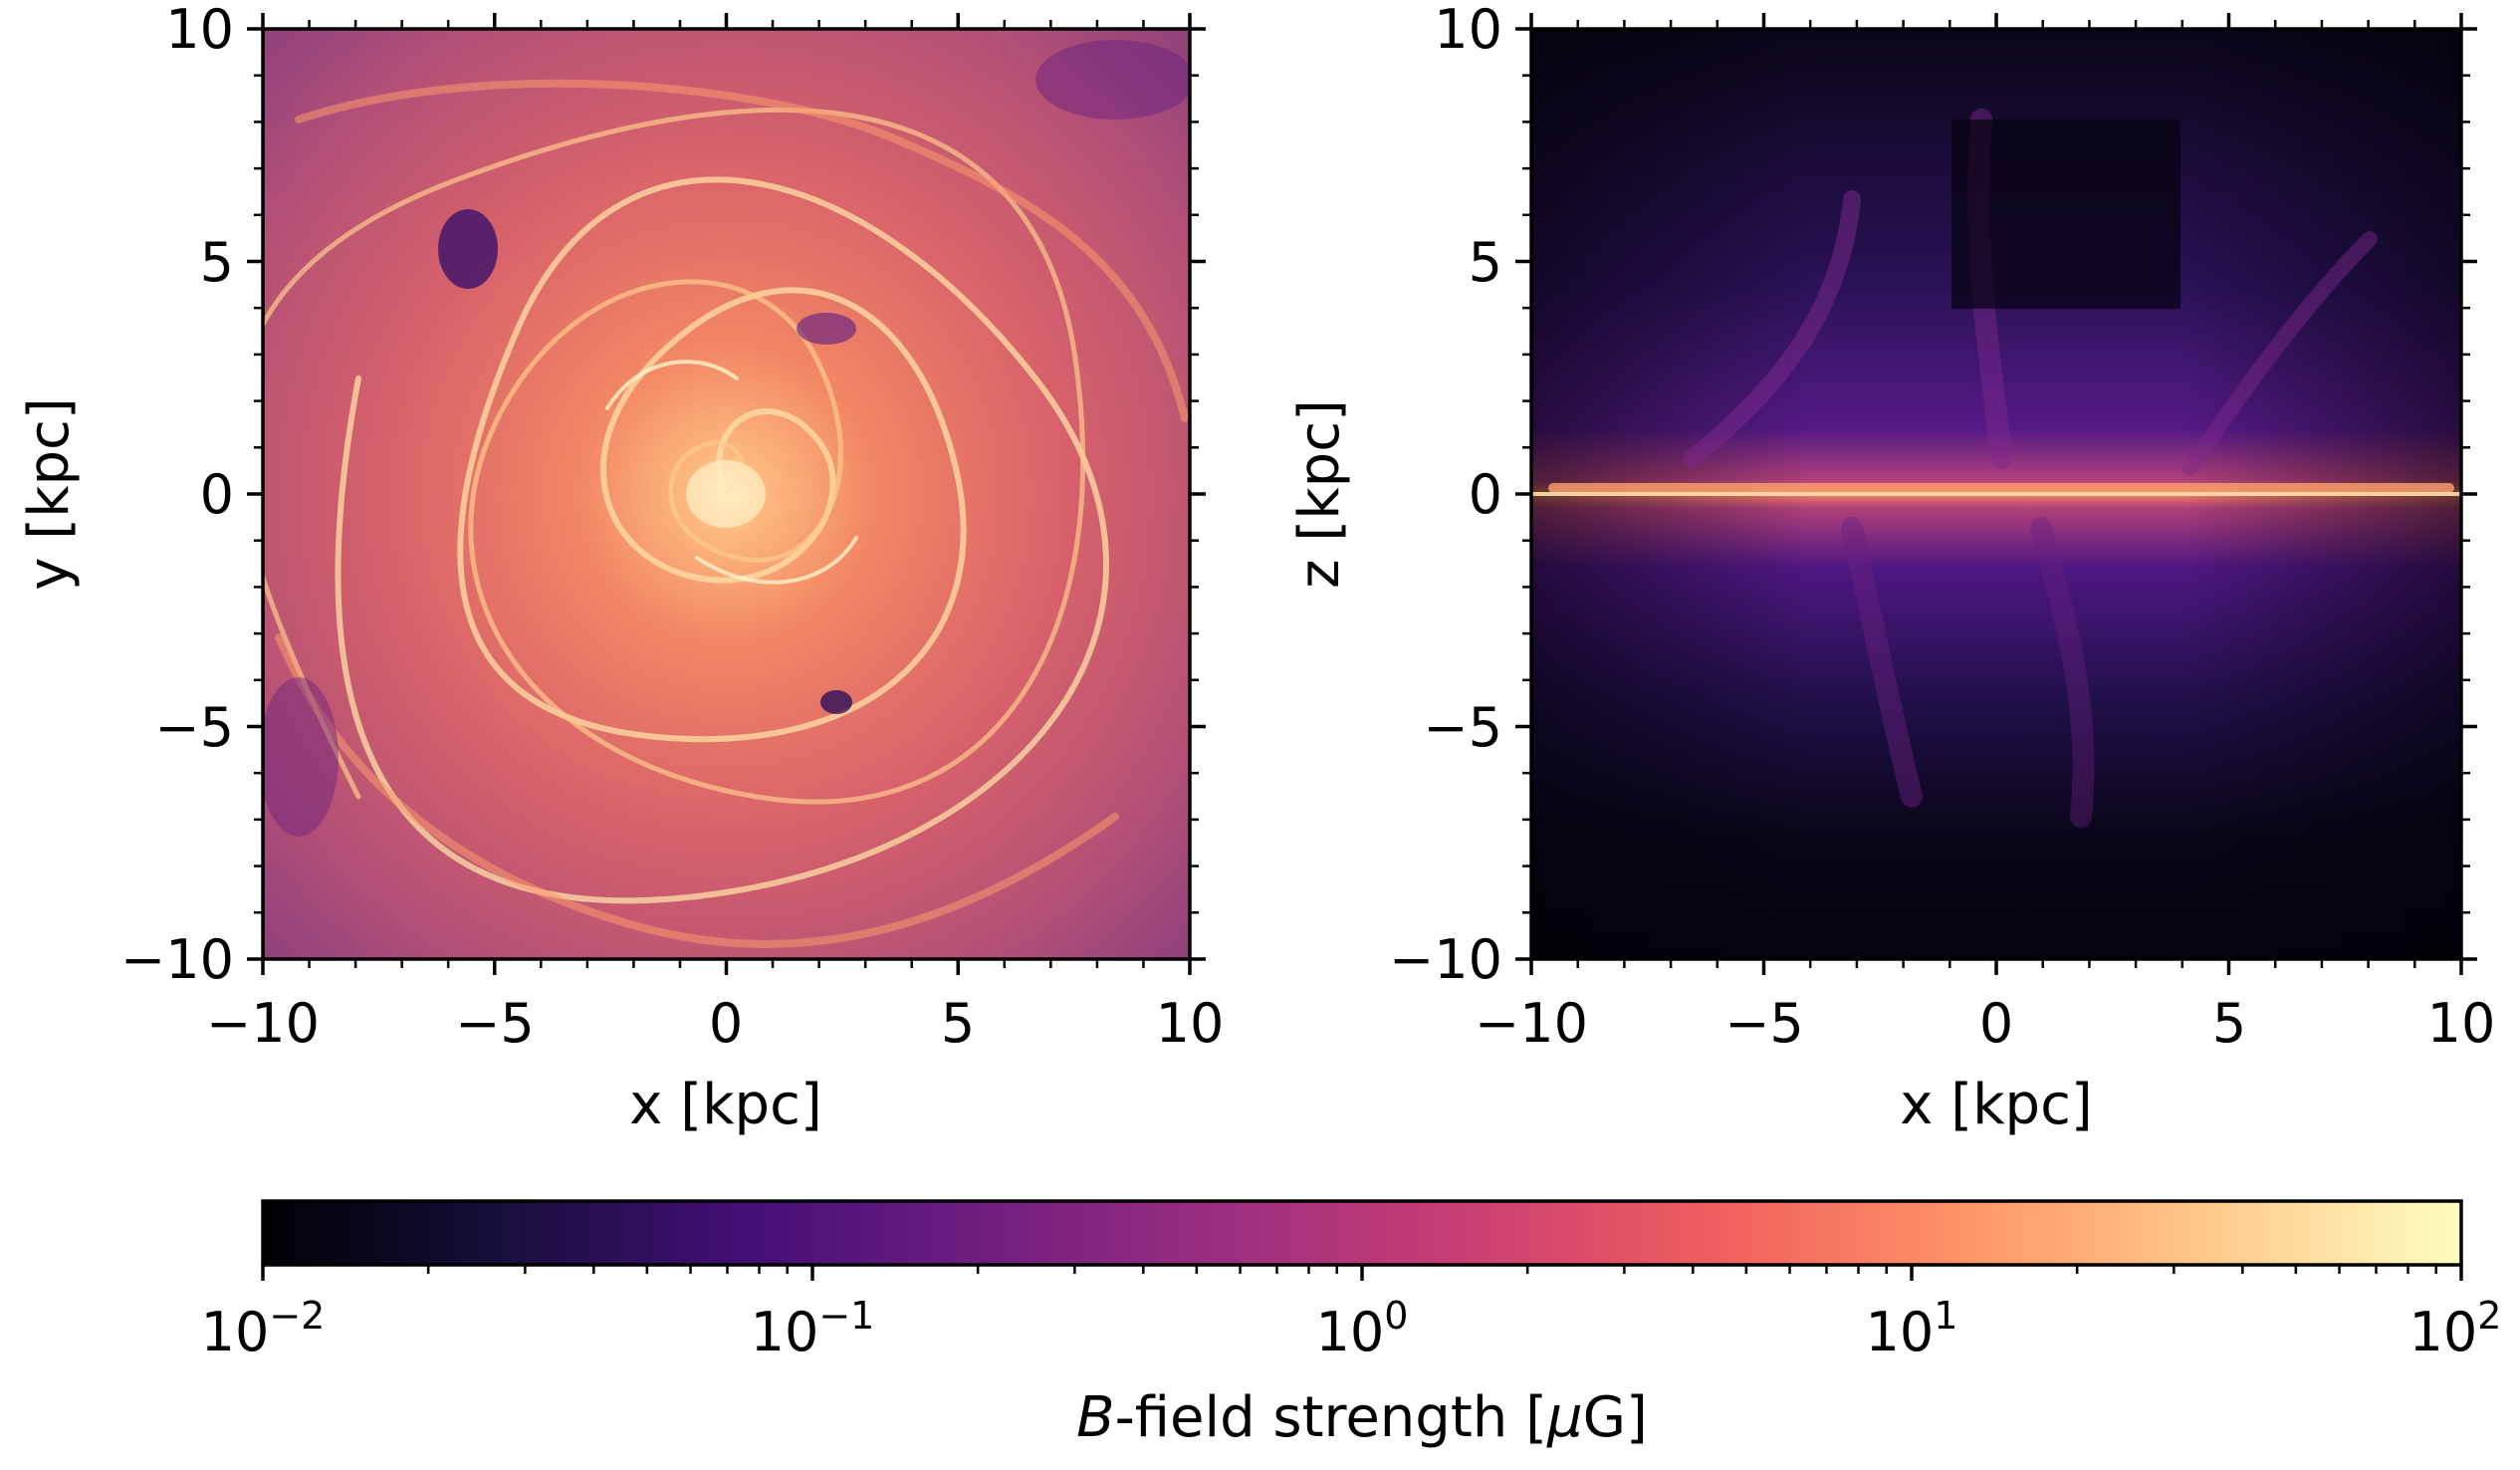 The width and height of the screenshot is (2520, 1470). What do you see at coordinates (1445, 960) in the screenshot?
I see `edge-on-ytick-label: −10` at bounding box center [1445, 960].